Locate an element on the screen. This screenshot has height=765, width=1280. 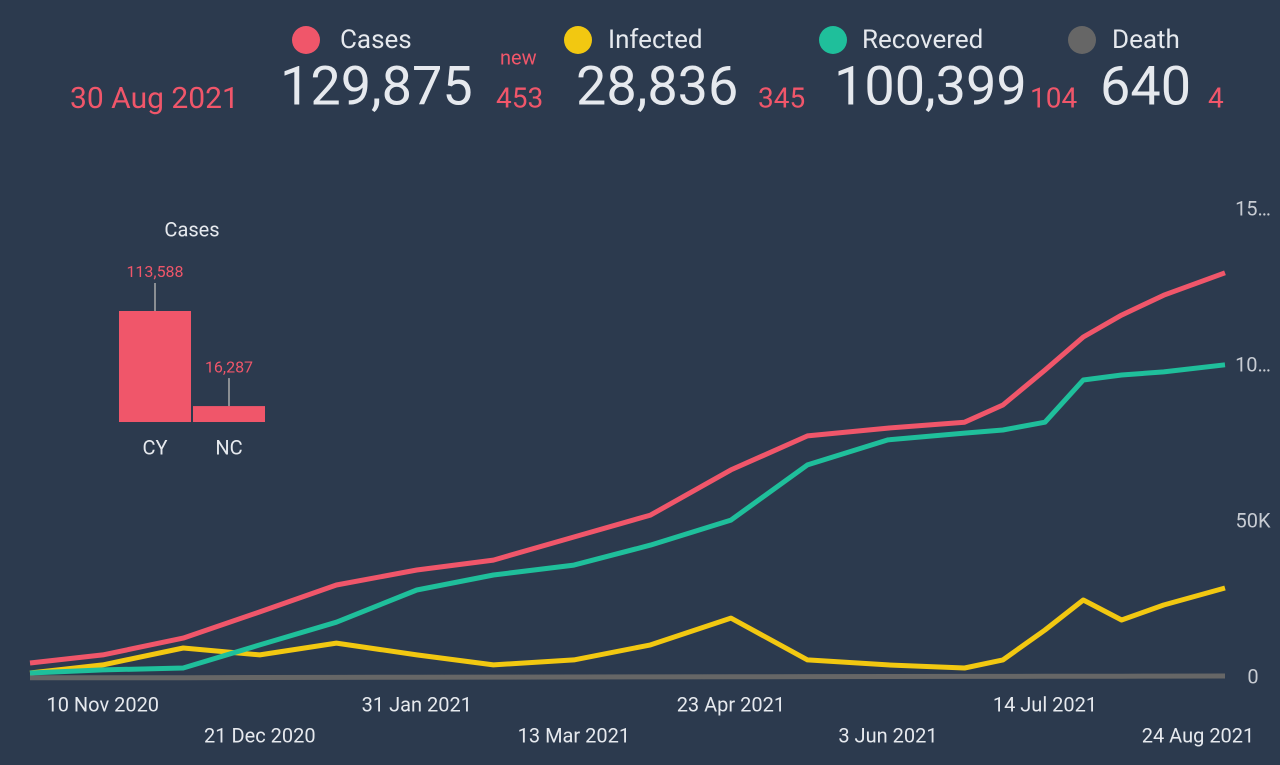
x-tick-label: 21 Dec 2020 is located at coordinates (260, 735).